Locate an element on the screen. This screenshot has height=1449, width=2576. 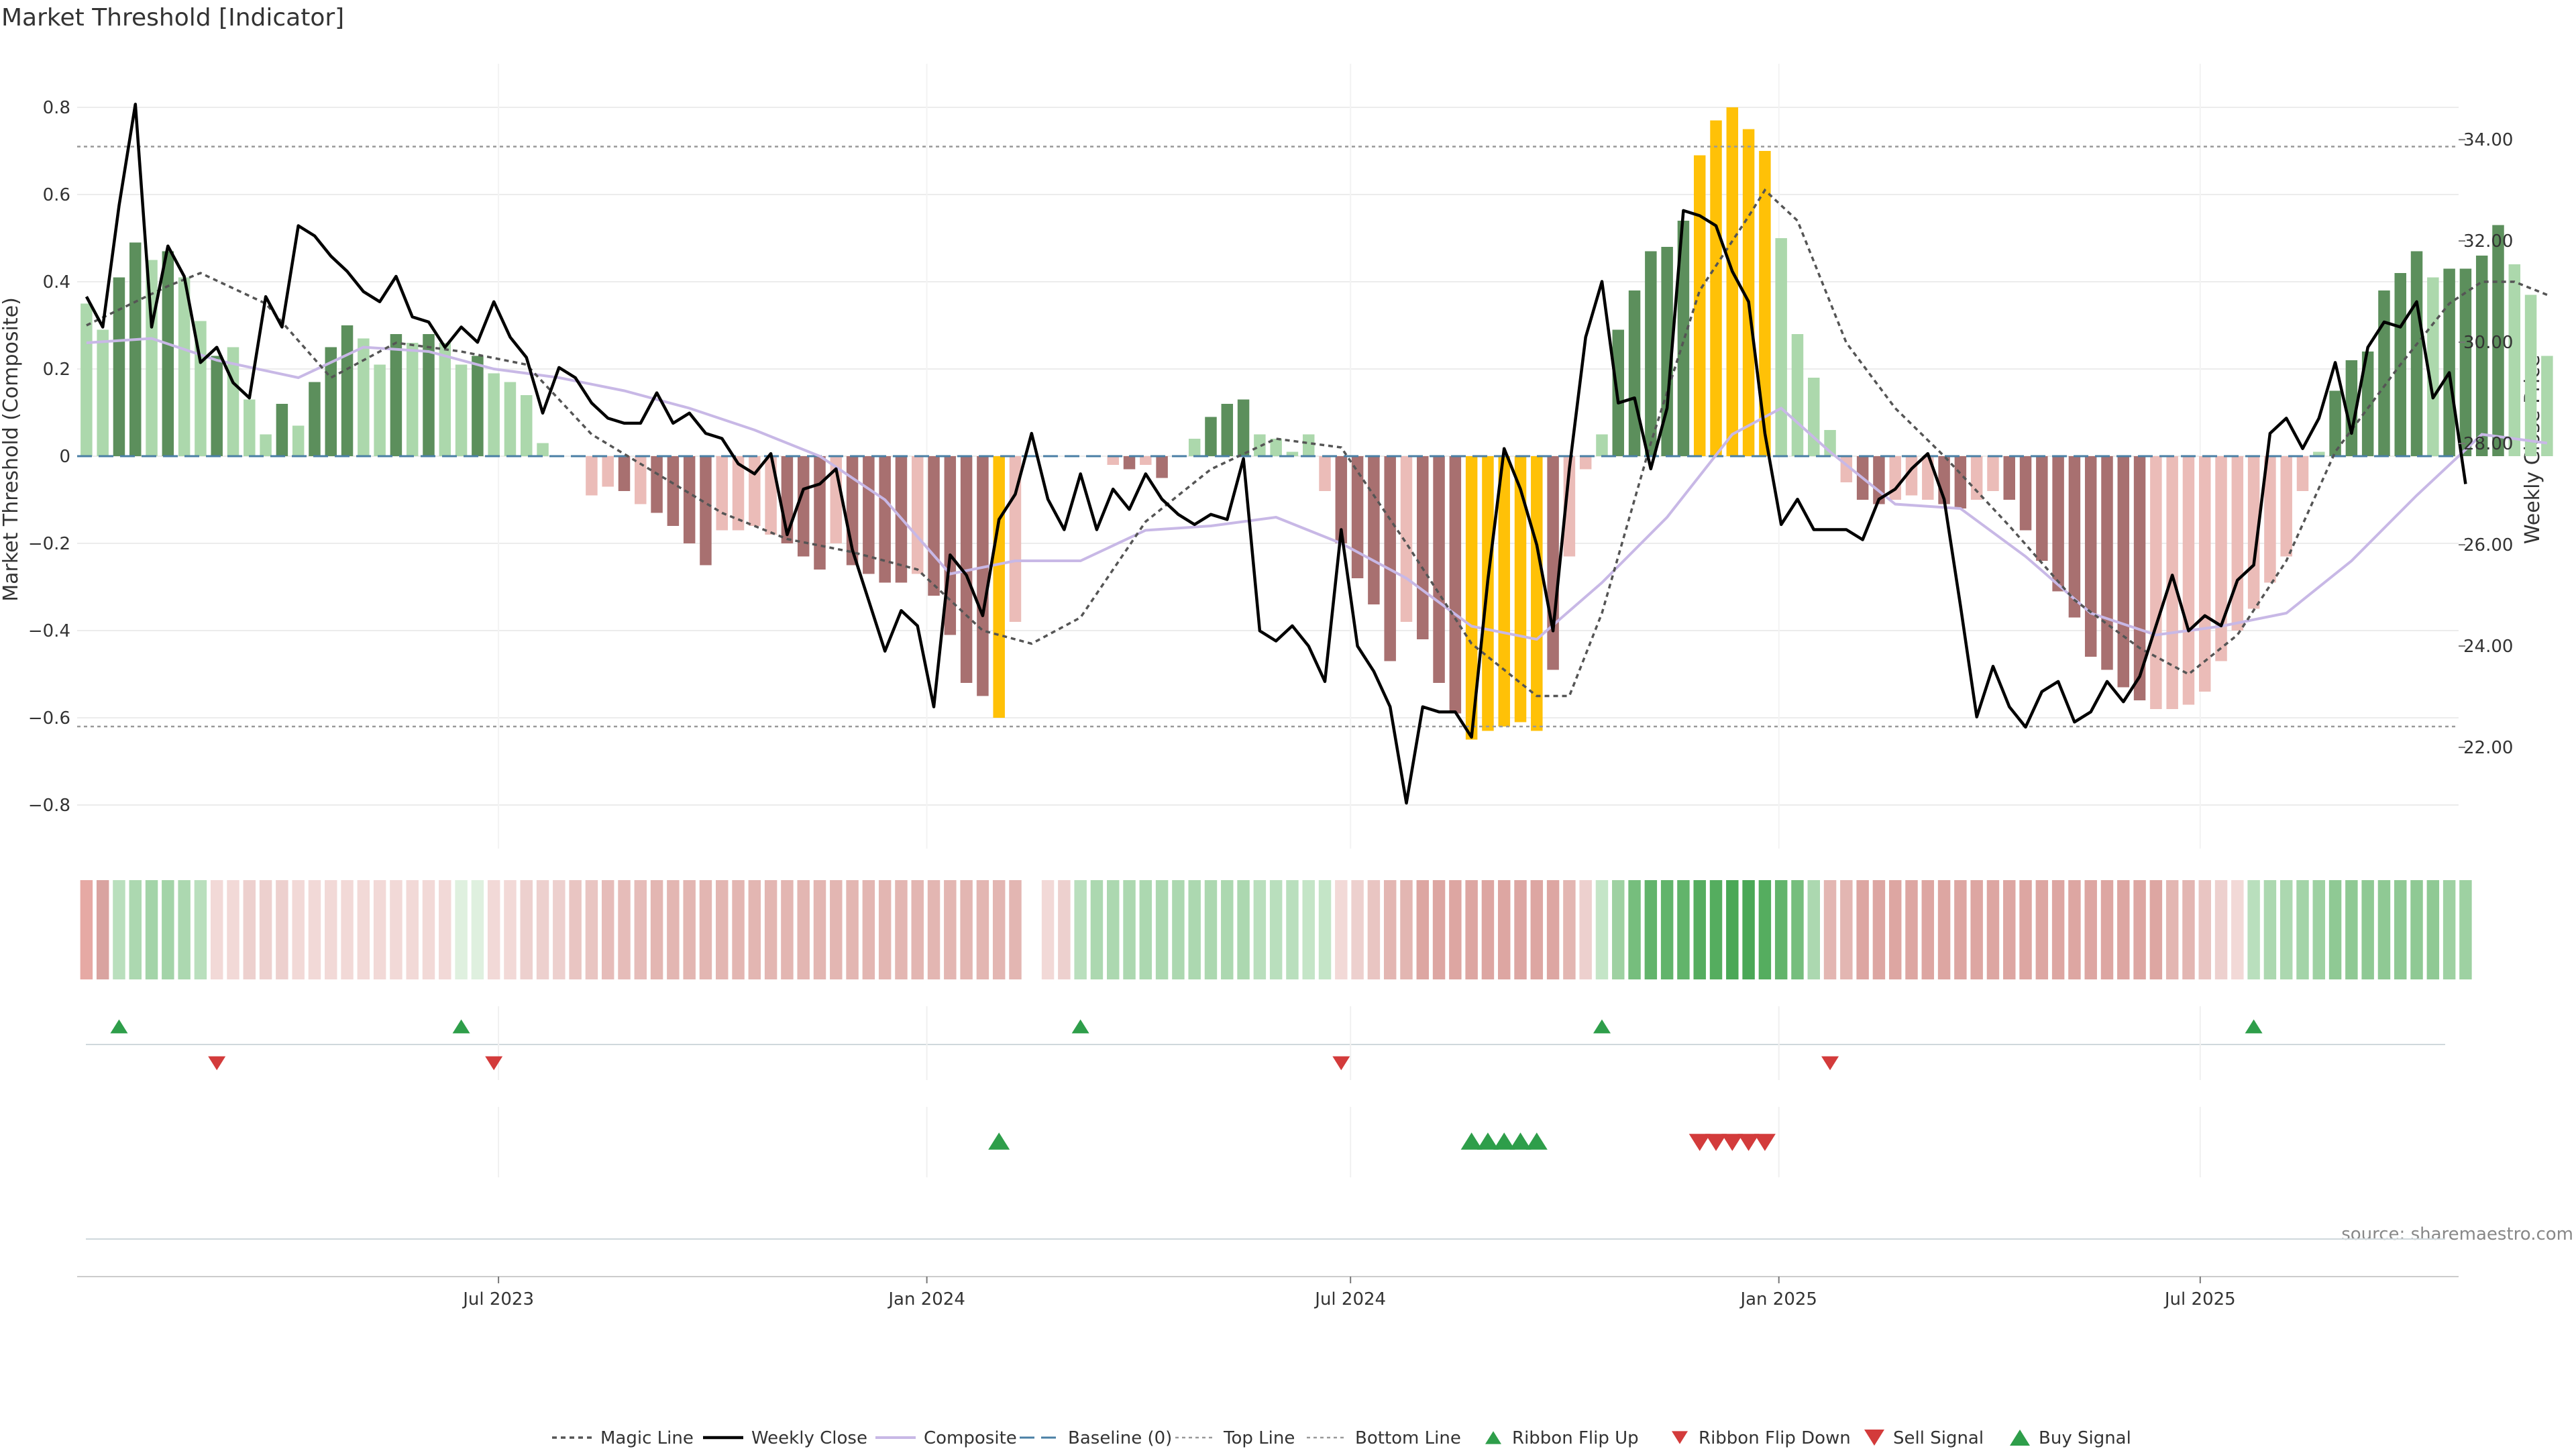
source-label: source: sharemaestro.com is located at coordinates (2457, 1234).